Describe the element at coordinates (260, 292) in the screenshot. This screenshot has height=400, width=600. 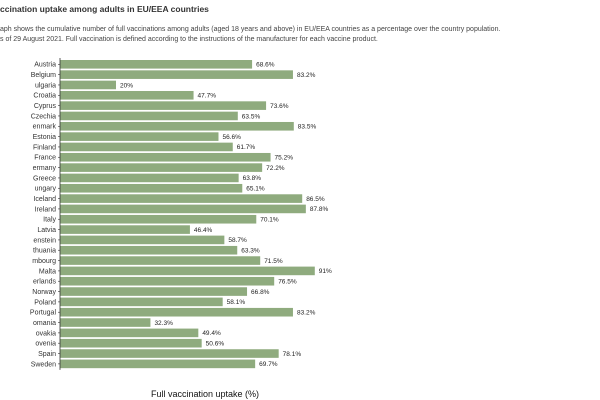
I see `value-label: 66.8%` at that location.